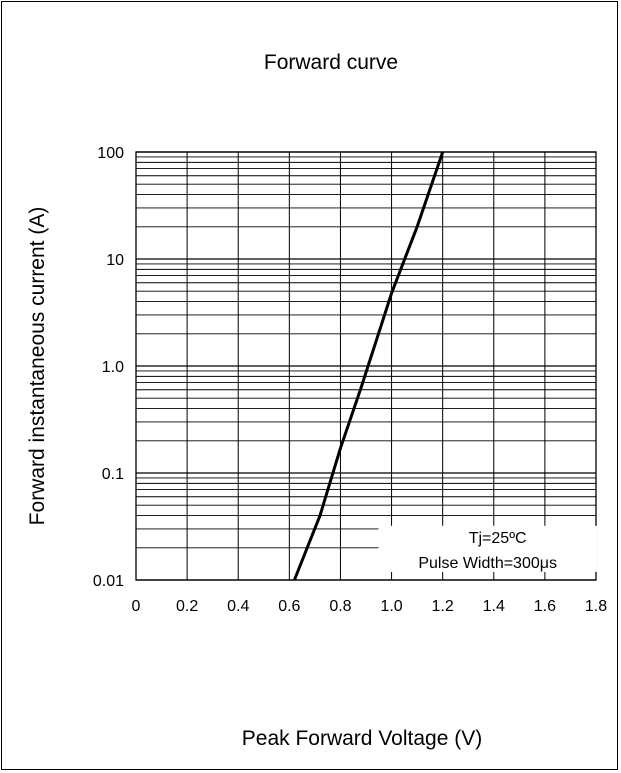 The image size is (621, 773). I want to click on x-tick-label: 0, so click(136, 606).